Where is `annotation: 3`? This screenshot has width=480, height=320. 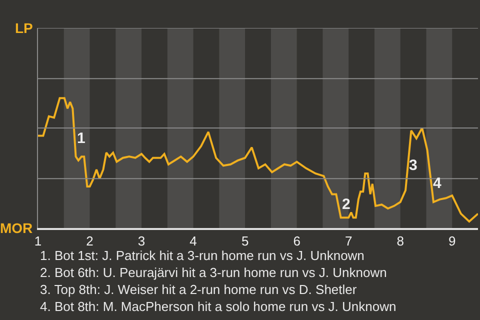 annotation: 3 is located at coordinates (413, 165).